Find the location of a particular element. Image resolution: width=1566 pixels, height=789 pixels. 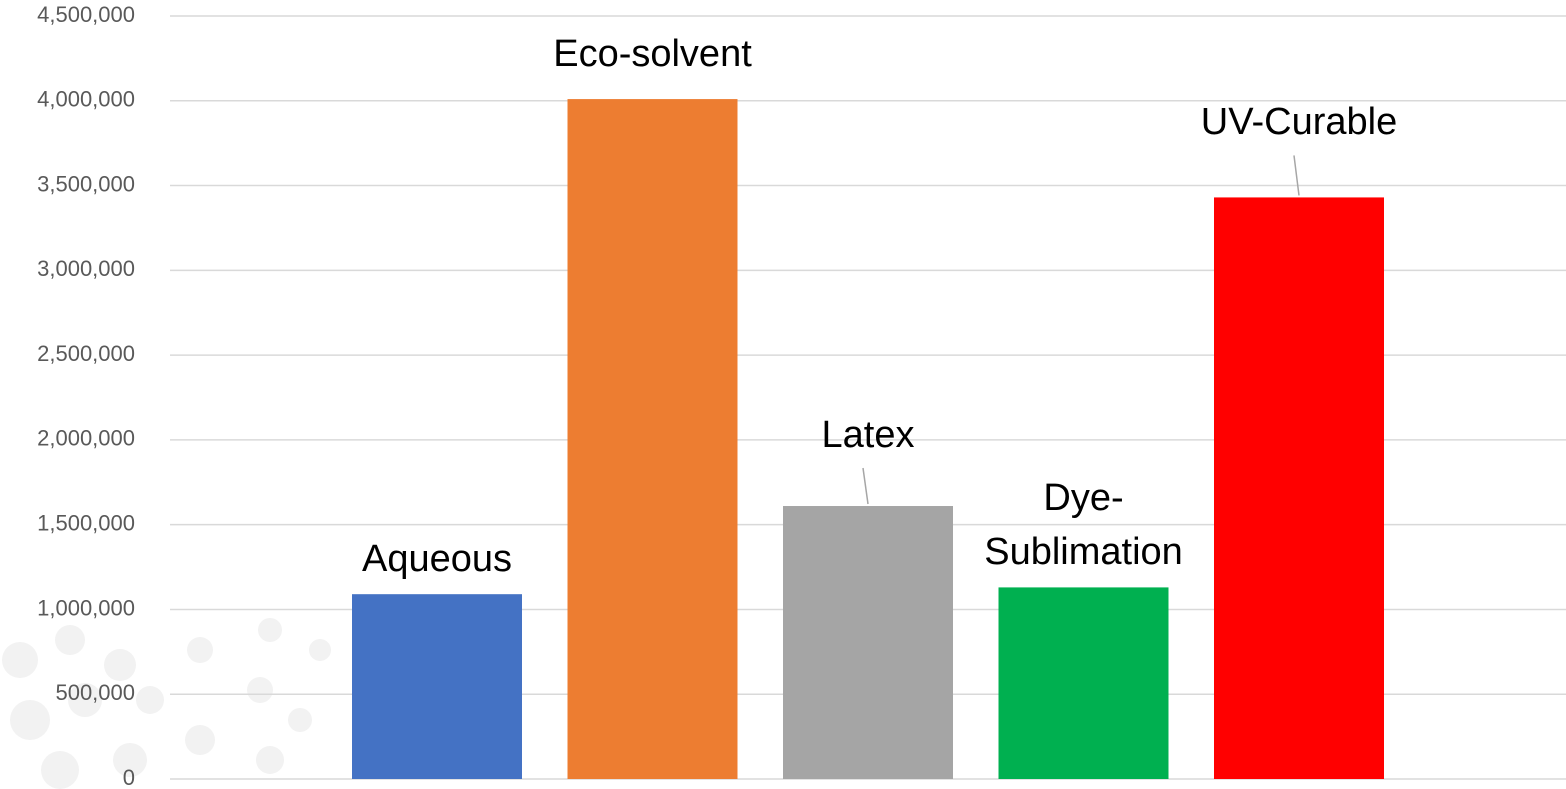

y-tick-label: 0 is located at coordinates (129, 777).